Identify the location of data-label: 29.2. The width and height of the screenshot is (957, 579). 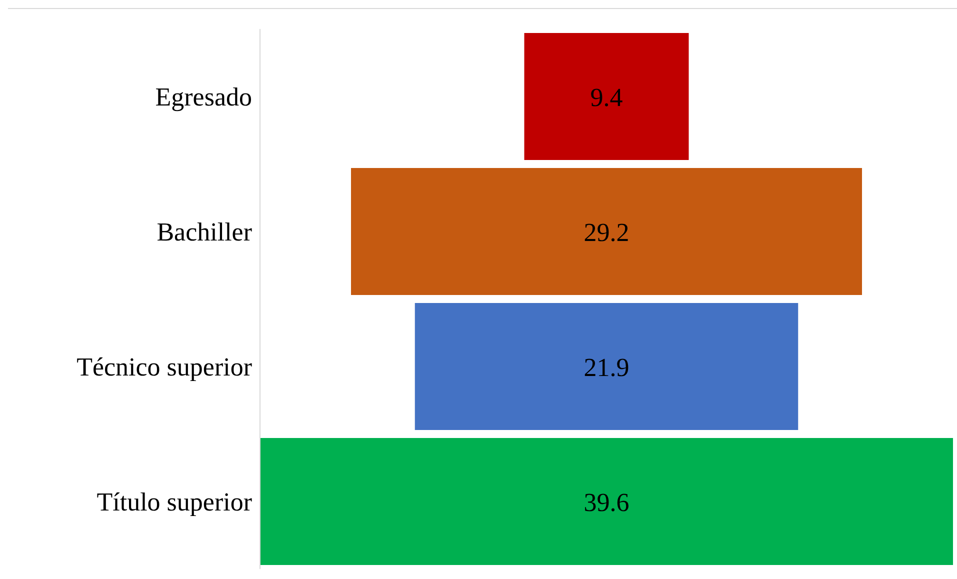
(607, 232).